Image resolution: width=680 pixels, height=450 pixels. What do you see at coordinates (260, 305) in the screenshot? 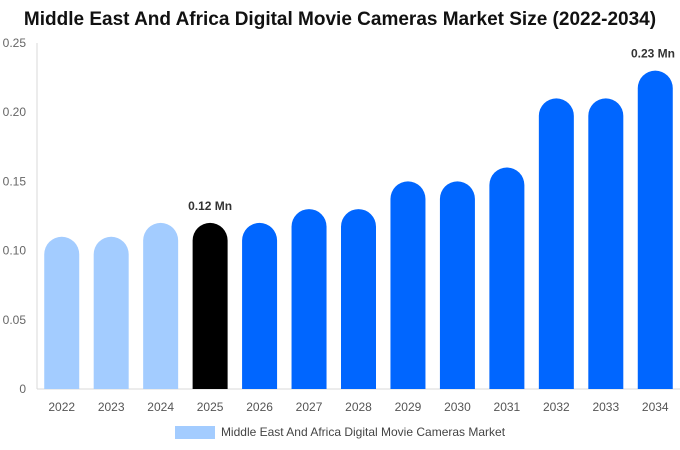
I see `bar-2026` at bounding box center [260, 305].